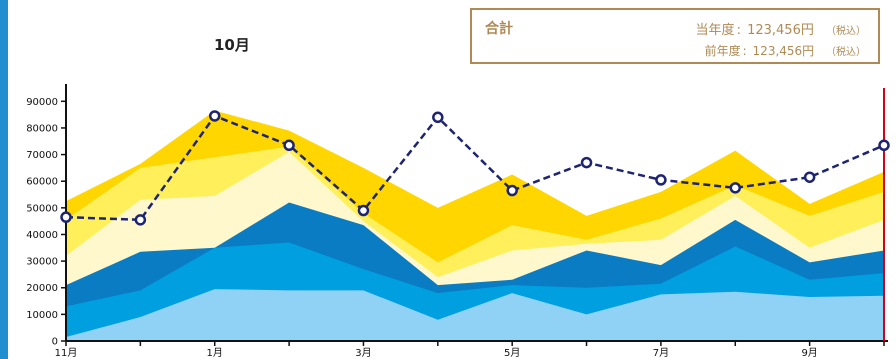 The image size is (896, 359). I want to click on y-tick-label: 20000, so click(42, 288).